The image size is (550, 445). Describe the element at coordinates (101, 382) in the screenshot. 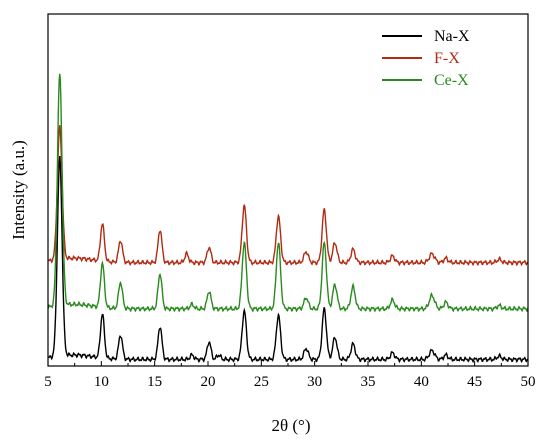

I see `x-tick-label: 10` at that location.